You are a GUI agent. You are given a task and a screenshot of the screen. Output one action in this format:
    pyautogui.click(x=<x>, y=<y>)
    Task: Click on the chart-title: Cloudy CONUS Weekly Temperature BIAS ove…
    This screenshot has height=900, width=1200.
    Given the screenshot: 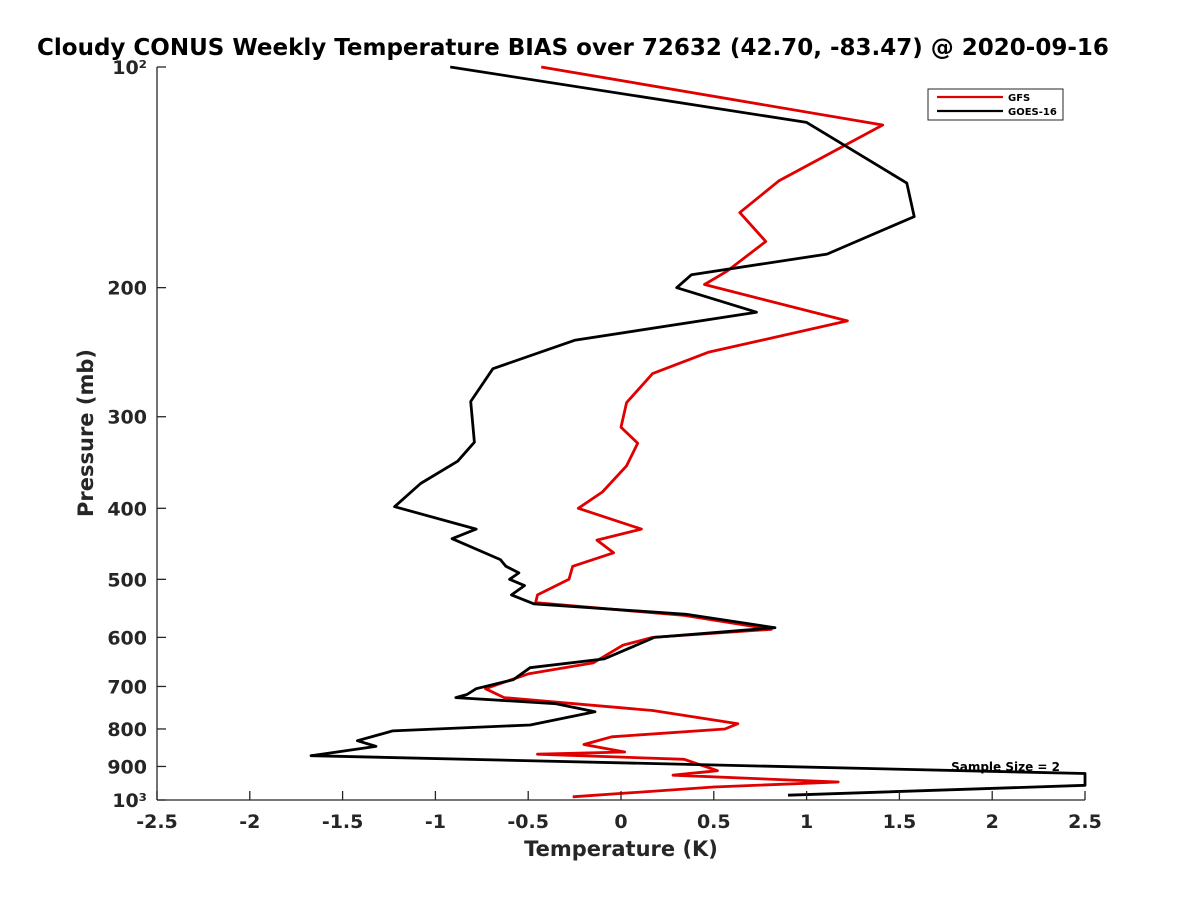 What is the action you would take?
    pyautogui.click(x=573, y=48)
    